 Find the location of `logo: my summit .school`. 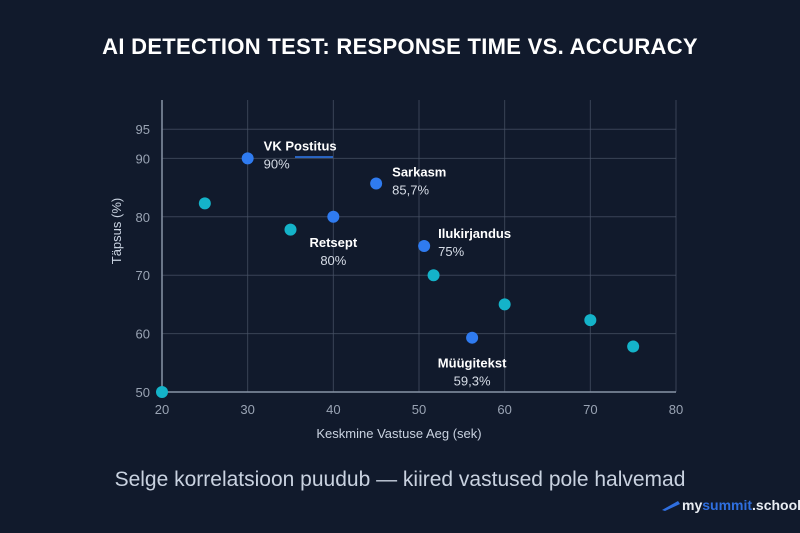

logo: my summit .school is located at coordinates (730, 505).